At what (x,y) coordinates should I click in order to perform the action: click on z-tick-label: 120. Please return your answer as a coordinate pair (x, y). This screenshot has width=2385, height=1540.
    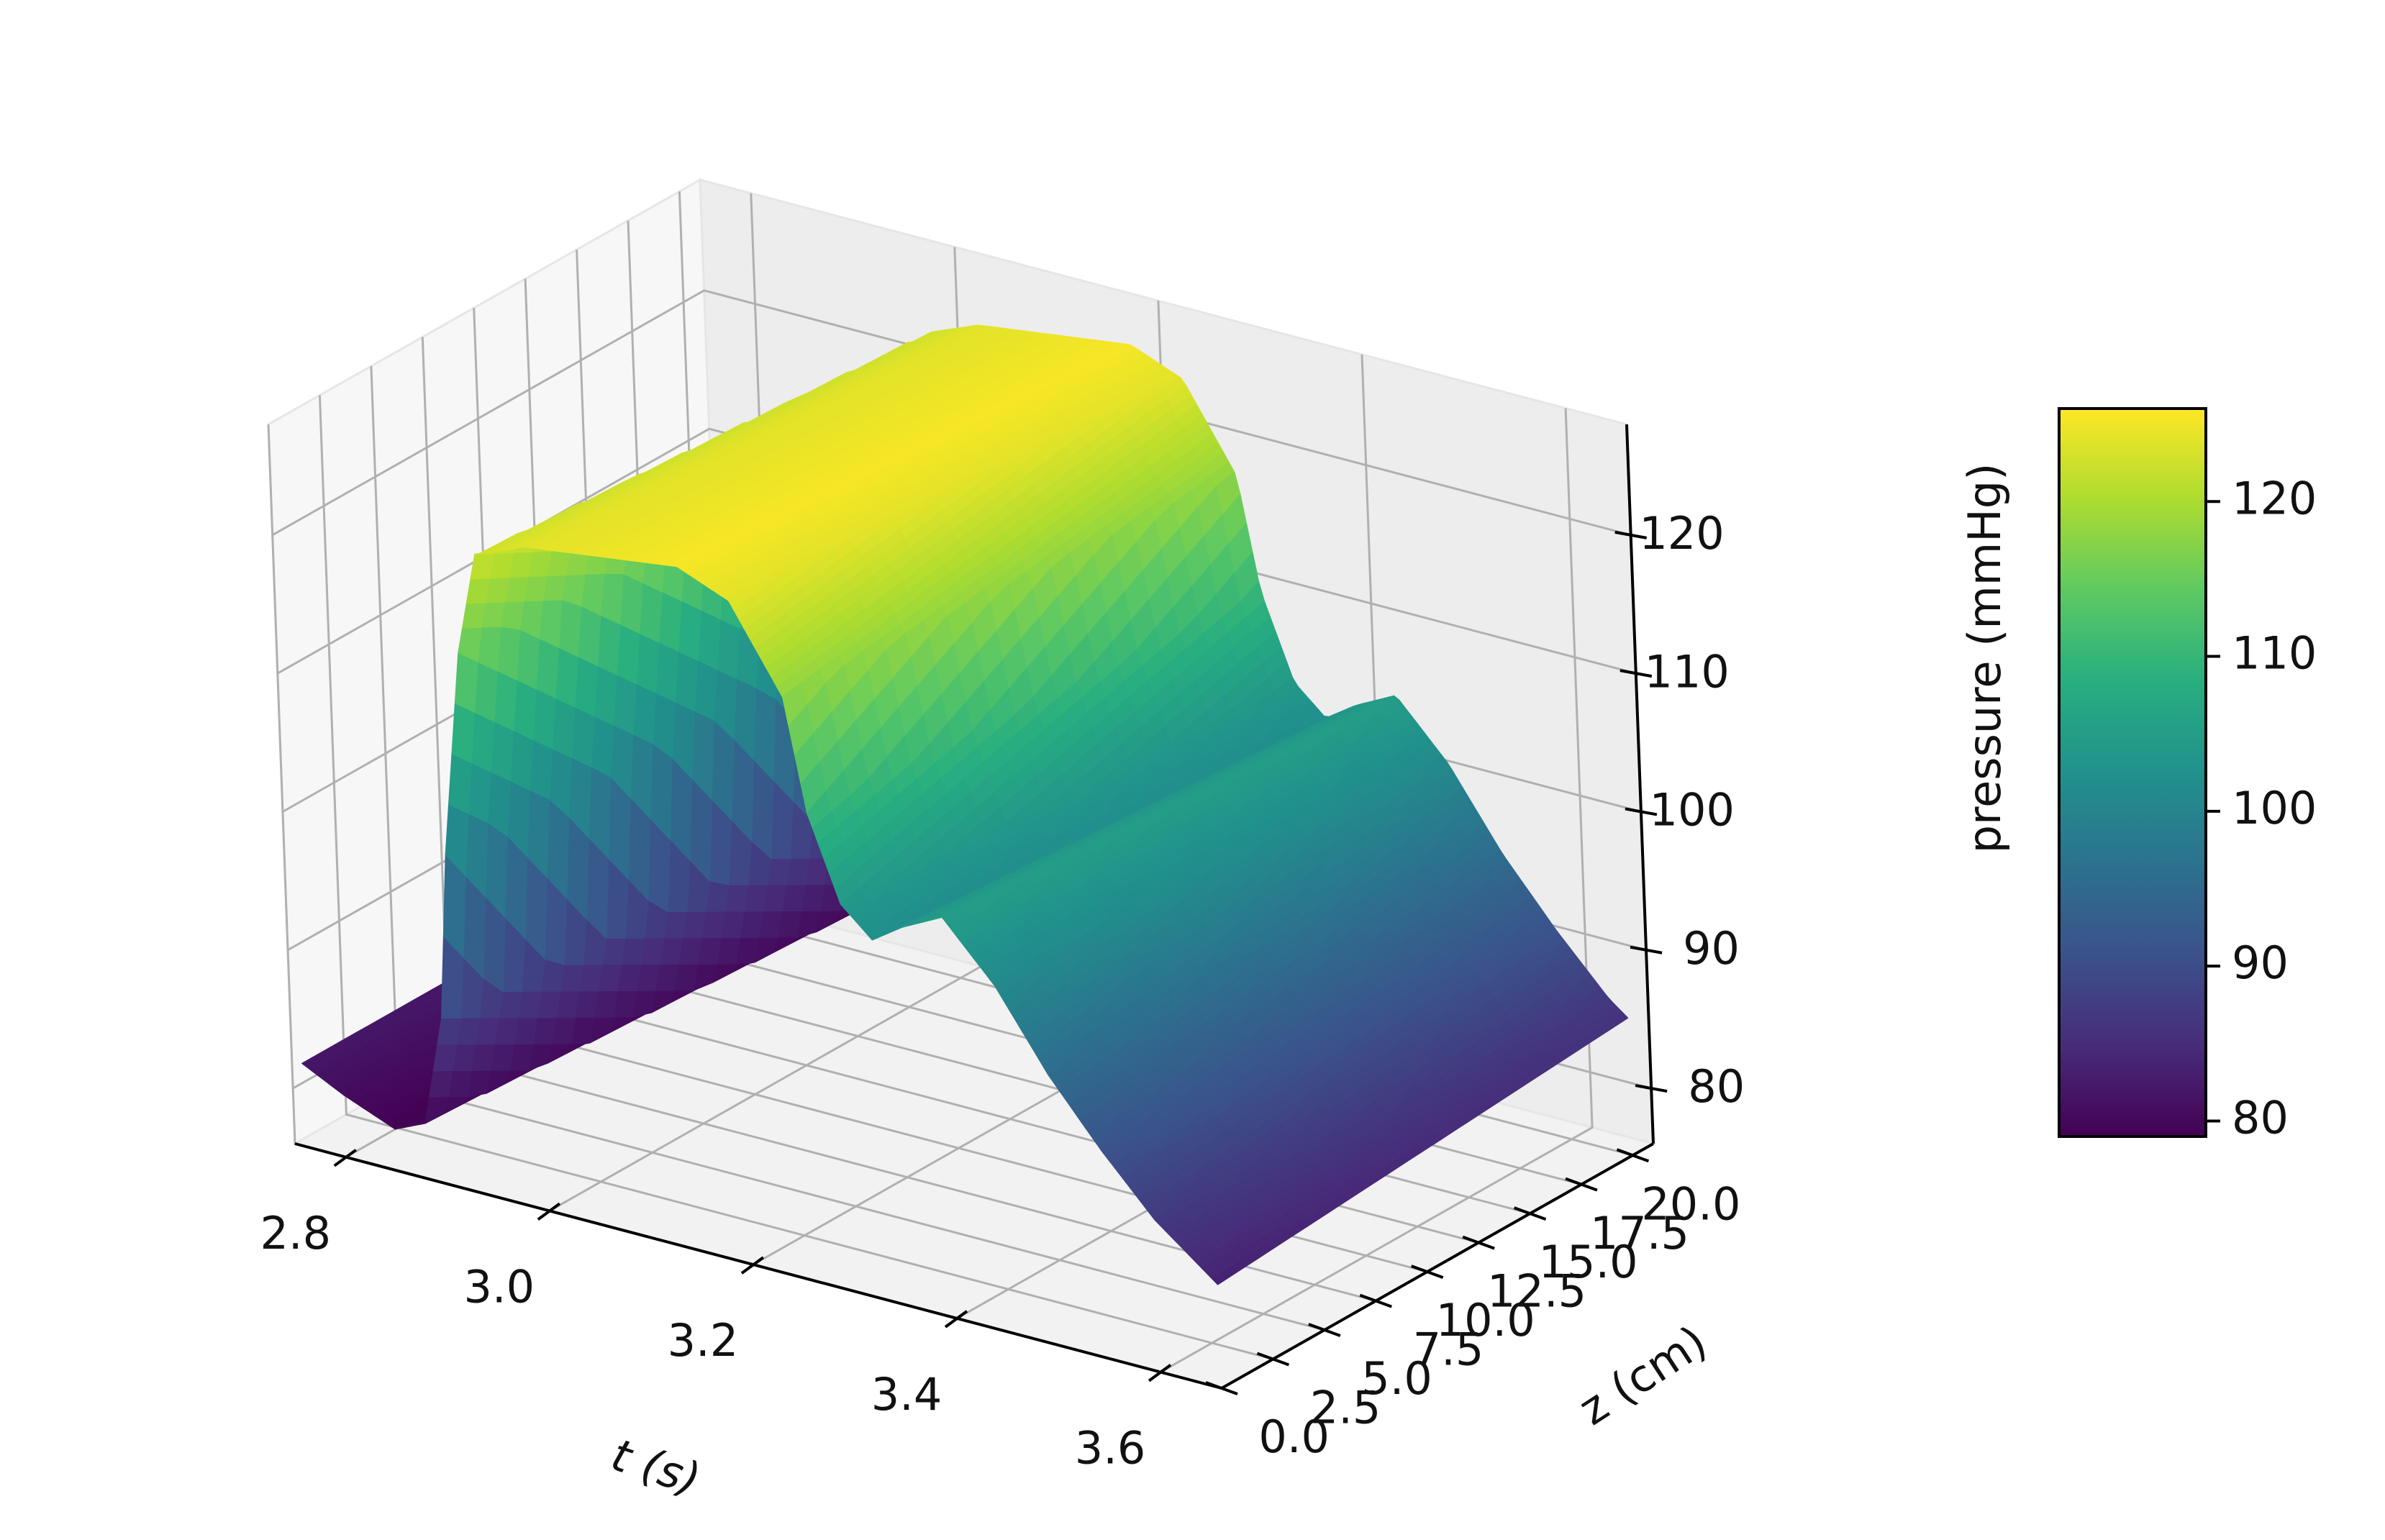
    Looking at the image, I should click on (1681, 533).